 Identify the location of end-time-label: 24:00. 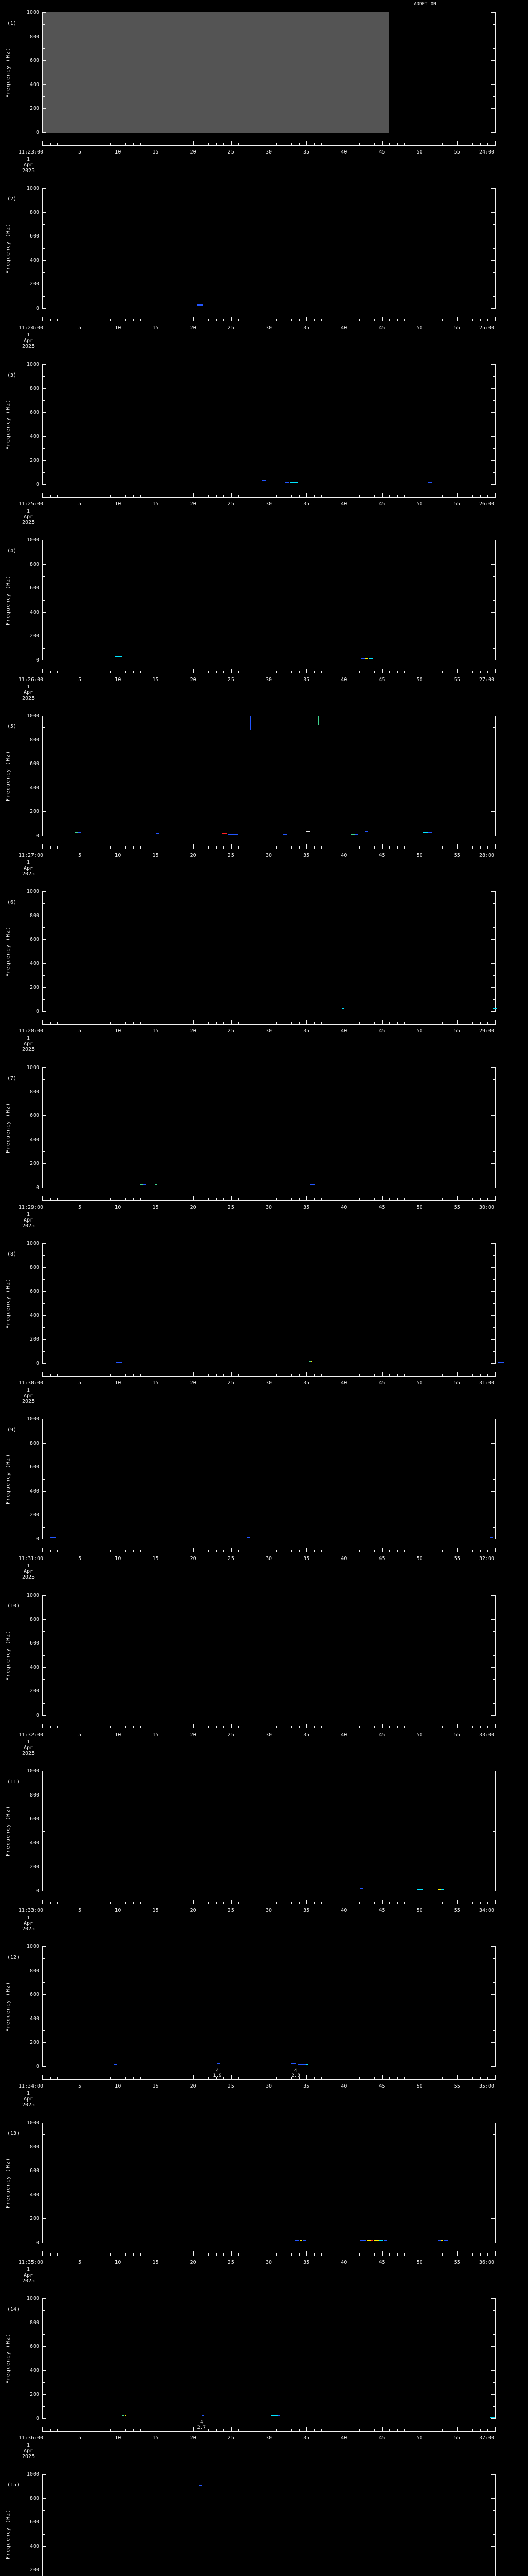
(486, 152).